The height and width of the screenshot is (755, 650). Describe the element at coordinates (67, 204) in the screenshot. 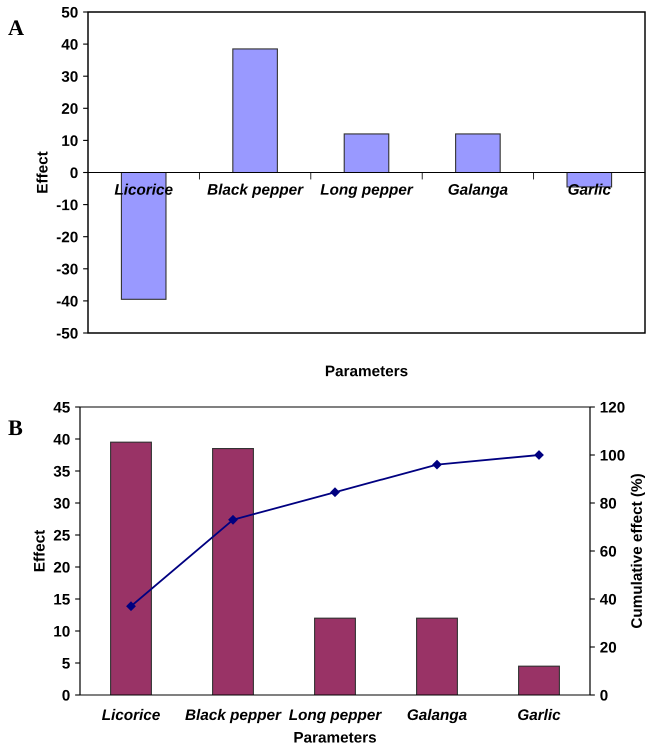

I see `y-tick-label: -10` at that location.